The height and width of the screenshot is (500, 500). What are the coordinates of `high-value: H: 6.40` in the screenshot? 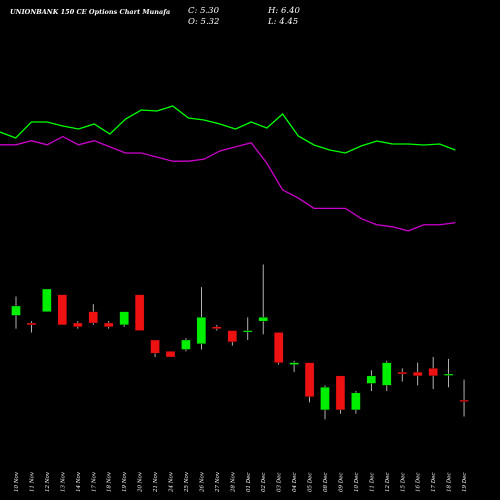 It's located at (284, 11).